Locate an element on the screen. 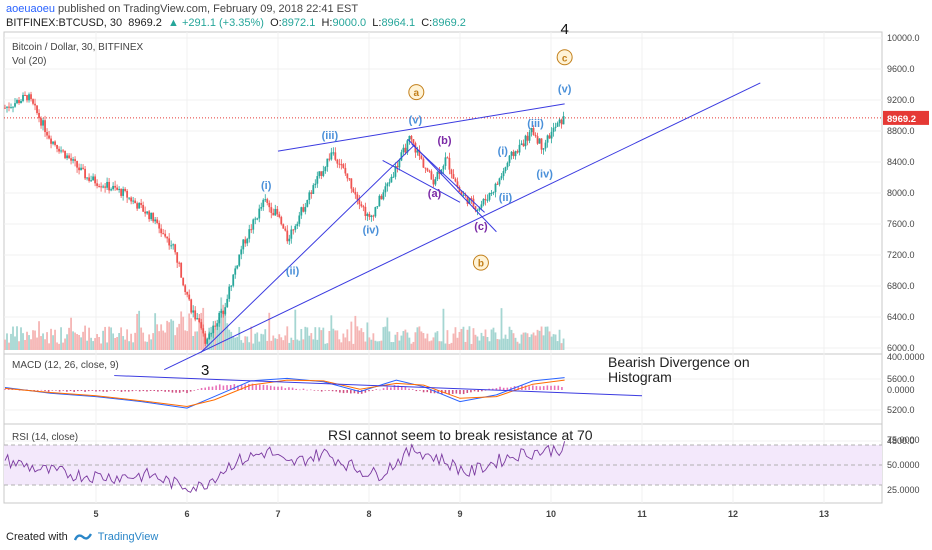  tradingview-brand-link: TradingView is located at coordinates (128, 537).